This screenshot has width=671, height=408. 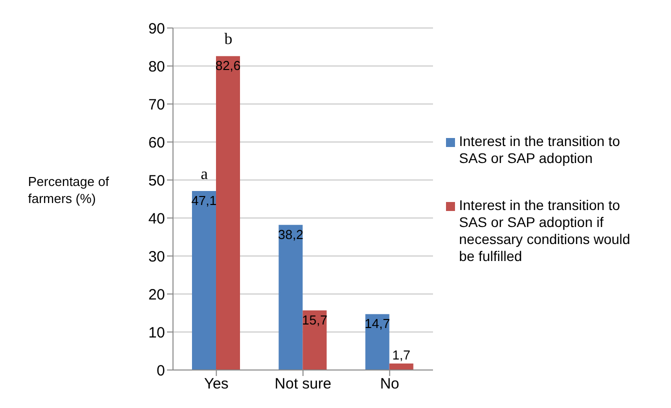 I want to click on x-tick-label: Not sure, so click(x=303, y=384).